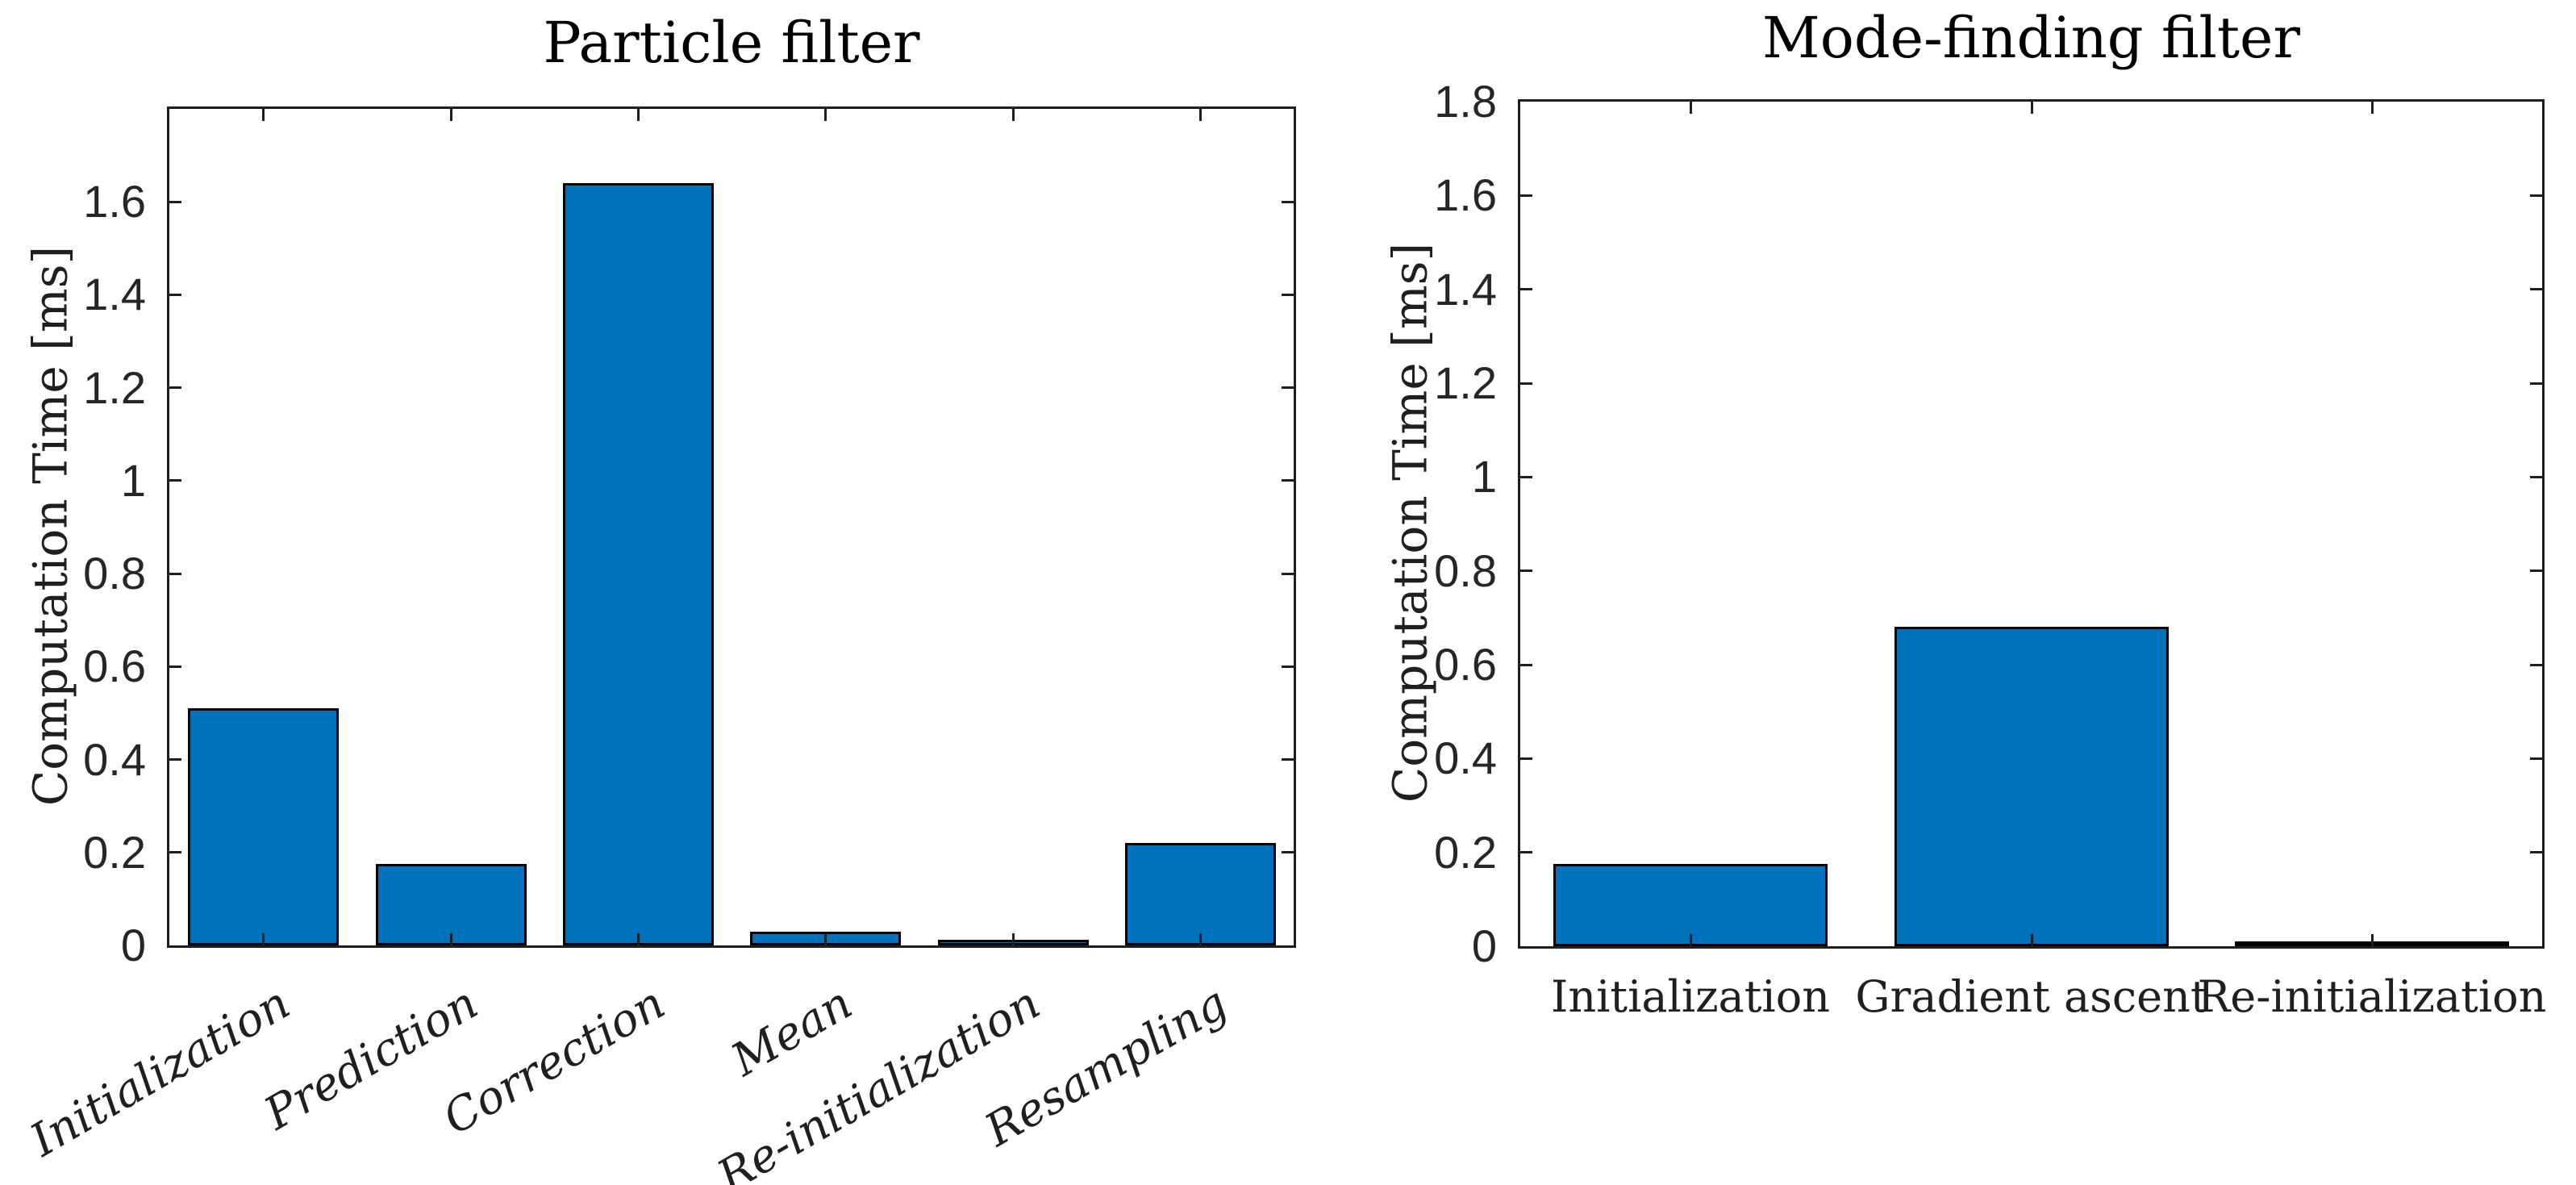  Describe the element at coordinates (1465, 195) in the screenshot. I see `right-y-tick-label: 1.6` at that location.